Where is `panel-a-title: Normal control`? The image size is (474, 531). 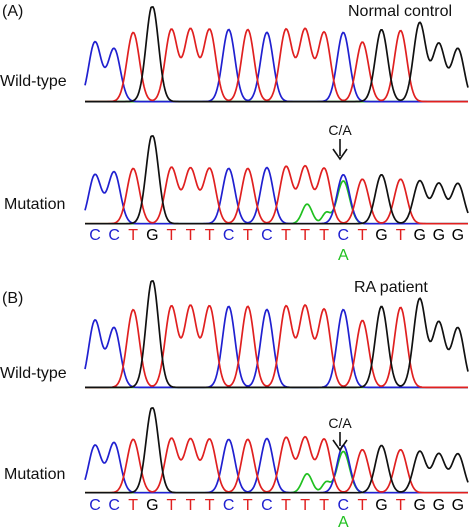 panel-a-title: Normal control is located at coordinates (400, 11).